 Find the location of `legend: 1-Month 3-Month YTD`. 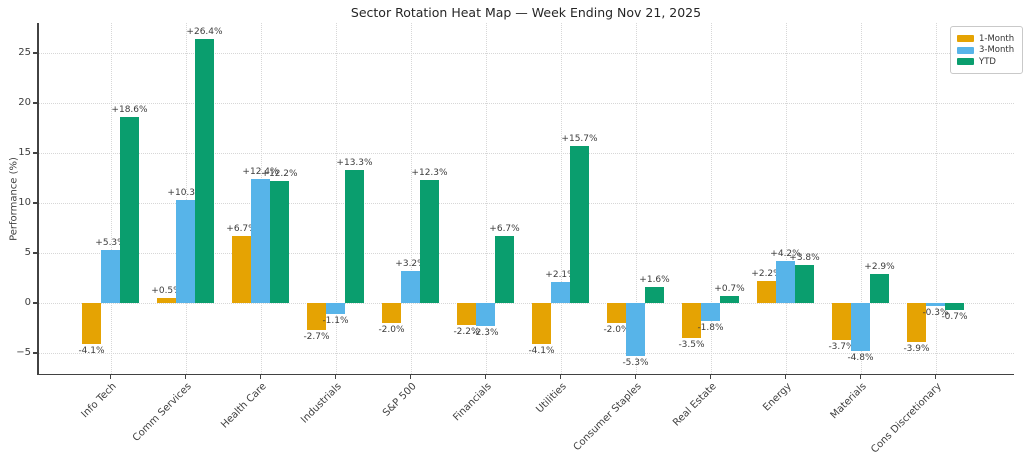

legend: 1-Month 3-Month YTD is located at coordinates (987, 50).